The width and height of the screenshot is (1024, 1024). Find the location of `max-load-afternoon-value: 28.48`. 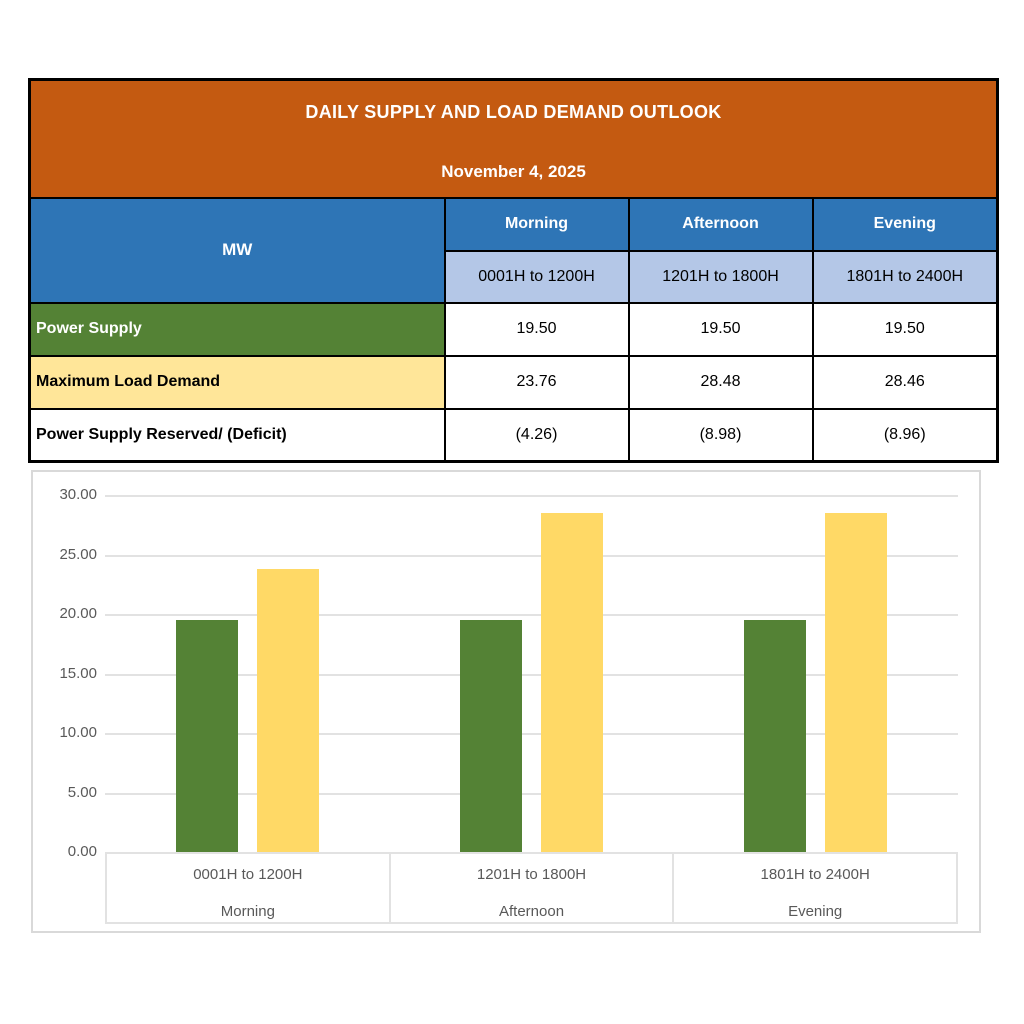

max-load-afternoon-value: 28.48 is located at coordinates (720, 382).